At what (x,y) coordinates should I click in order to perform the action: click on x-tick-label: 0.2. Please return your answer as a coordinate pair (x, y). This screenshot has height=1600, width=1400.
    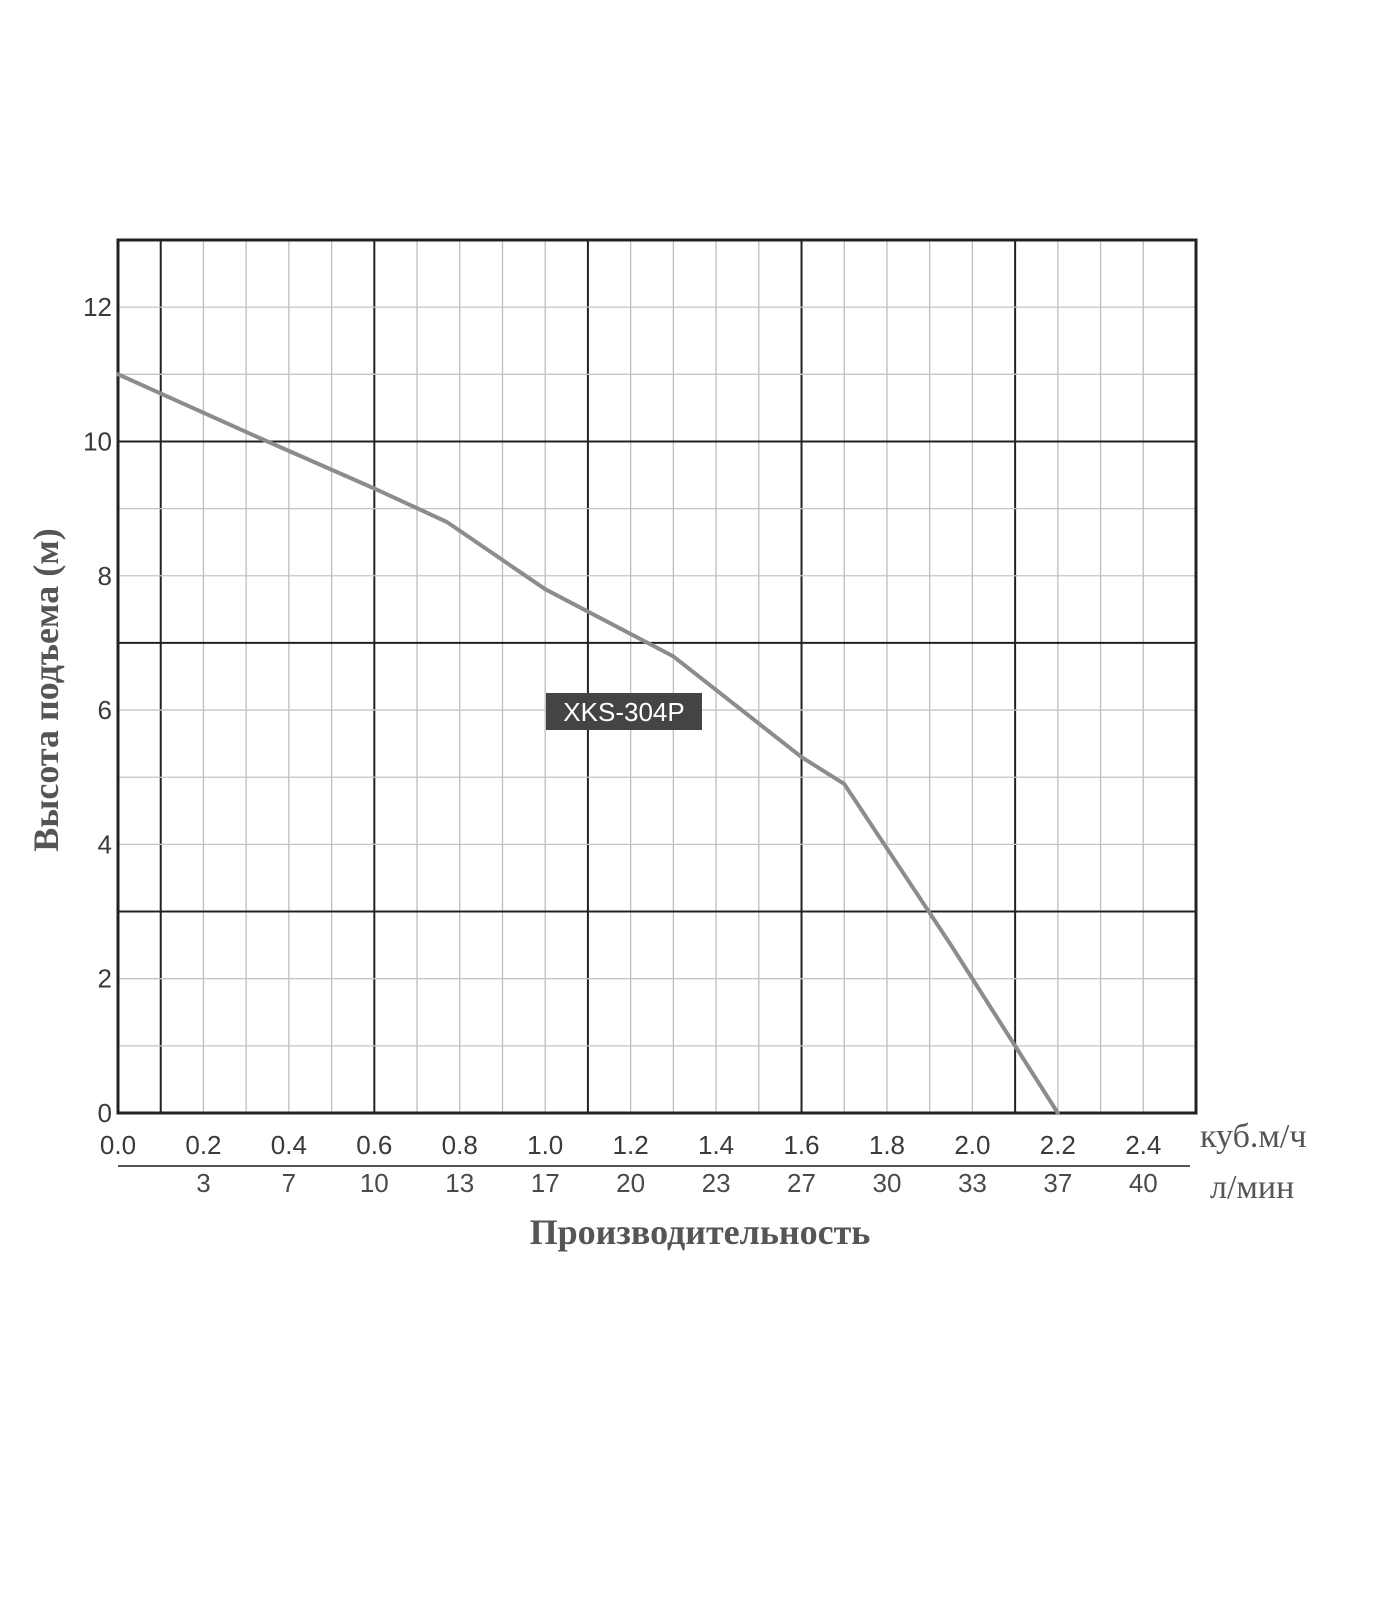
    Looking at the image, I should click on (203, 1145).